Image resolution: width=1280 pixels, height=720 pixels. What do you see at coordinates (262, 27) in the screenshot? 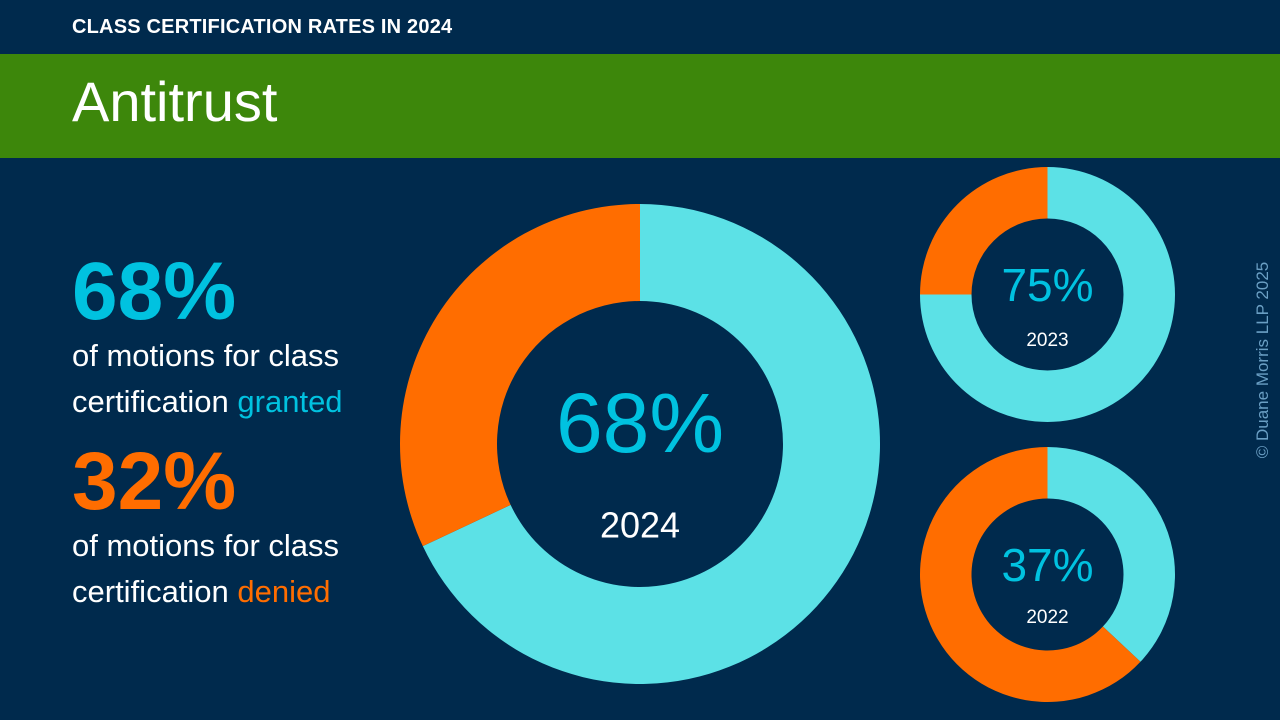
I see `eyebrow-title: CLASS CERTIFICATION RATES IN 2024` at bounding box center [262, 27].